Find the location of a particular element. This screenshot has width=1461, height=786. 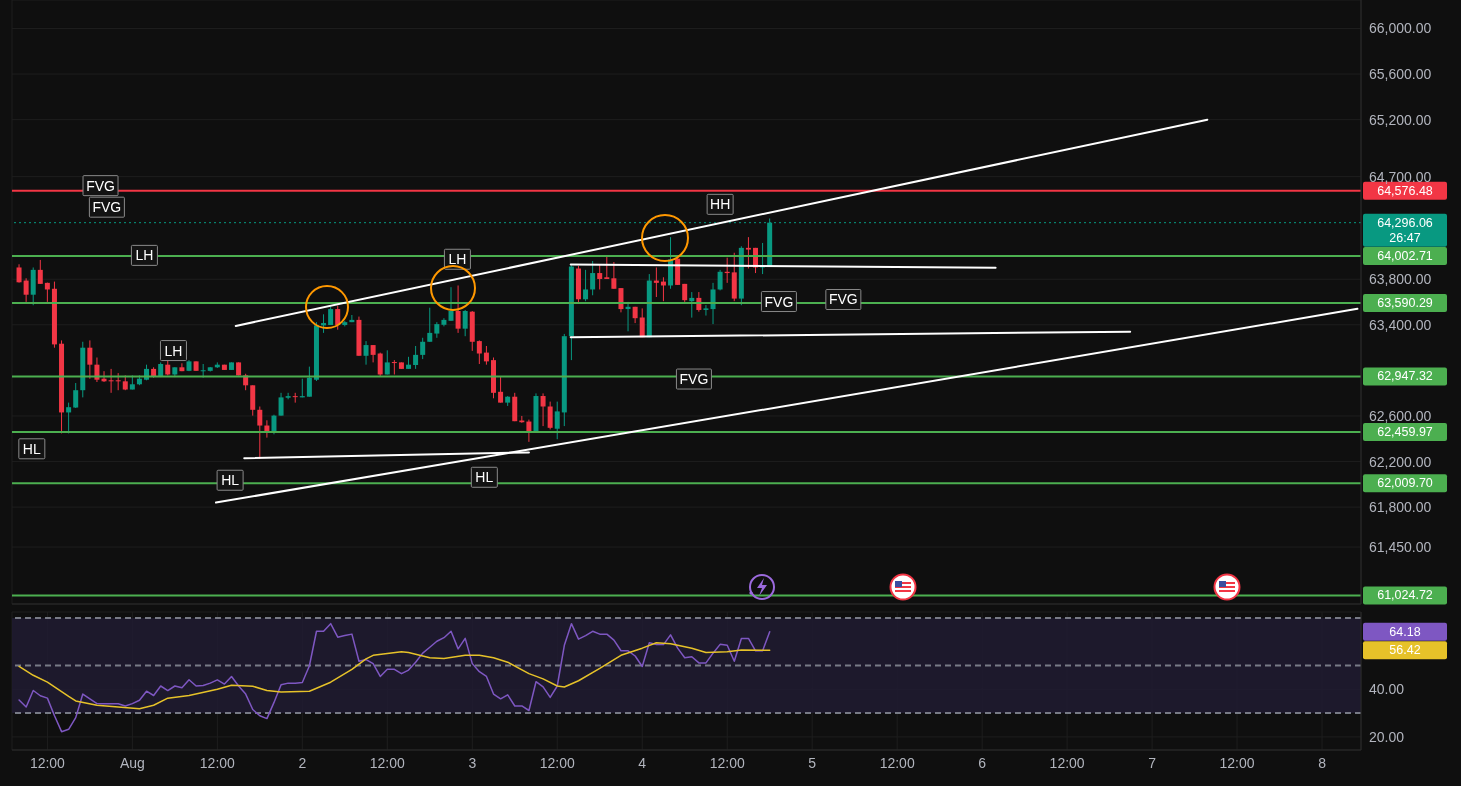

x-tick-label: 3 is located at coordinates (472, 762).